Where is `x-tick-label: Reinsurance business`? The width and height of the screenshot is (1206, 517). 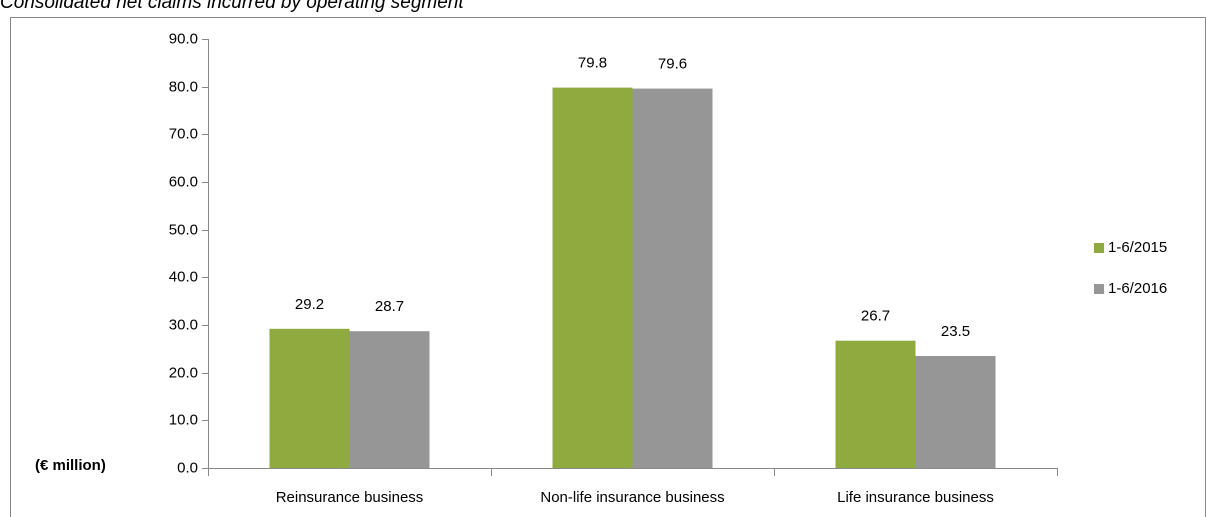 x-tick-label: Reinsurance business is located at coordinates (350, 497).